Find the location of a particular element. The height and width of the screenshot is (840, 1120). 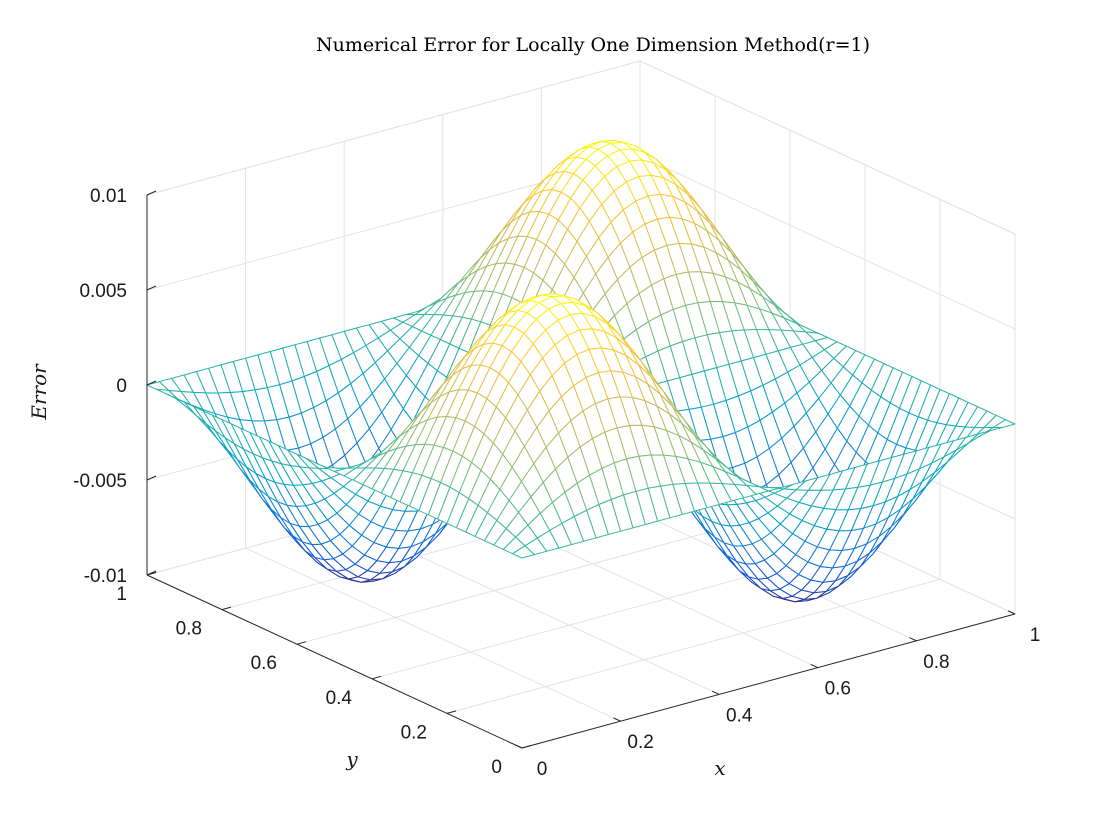

y-axis-line is located at coordinates (334, 661).